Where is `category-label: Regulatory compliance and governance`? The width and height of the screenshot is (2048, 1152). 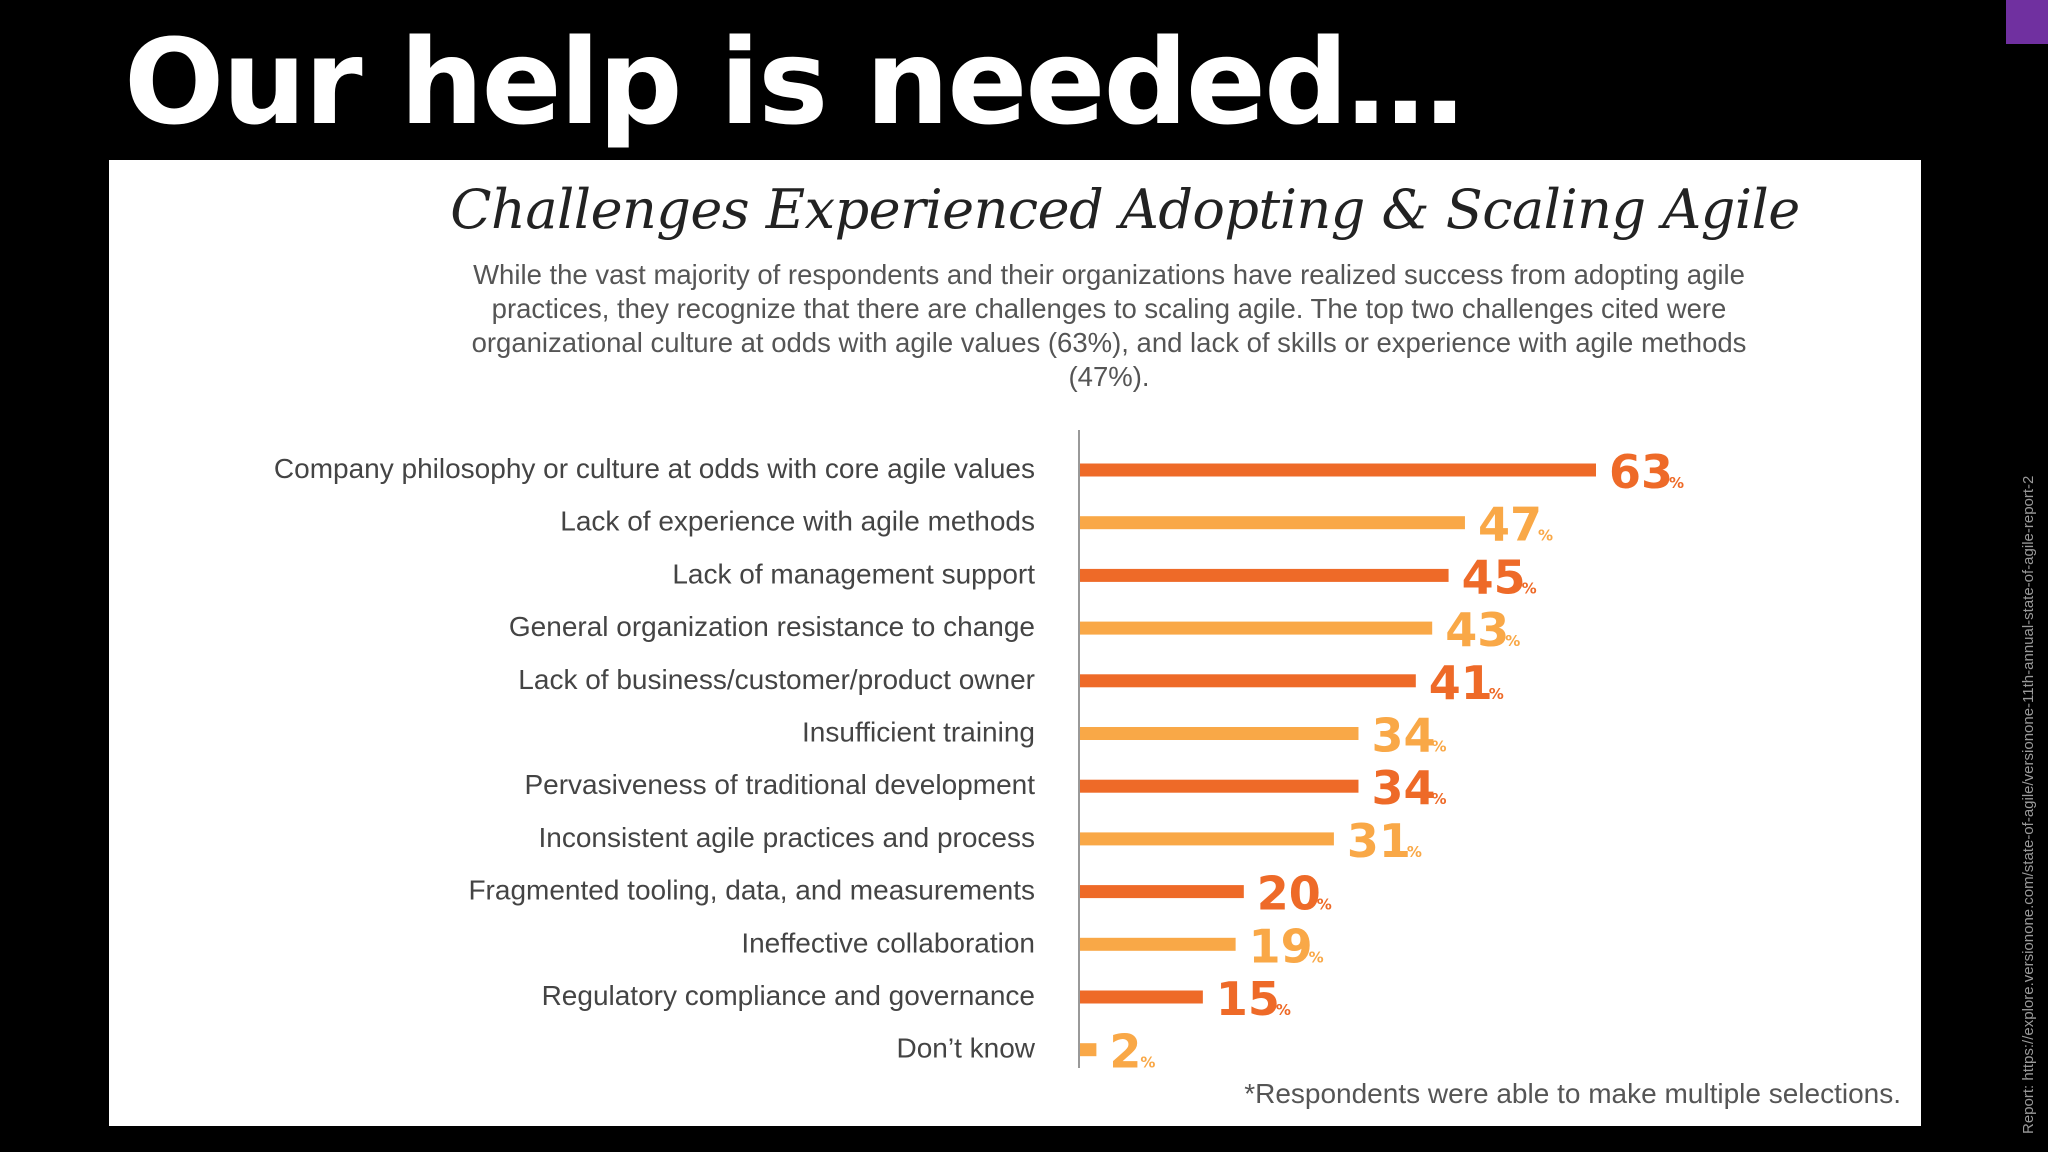 category-label: Regulatory compliance and governance is located at coordinates (788, 995).